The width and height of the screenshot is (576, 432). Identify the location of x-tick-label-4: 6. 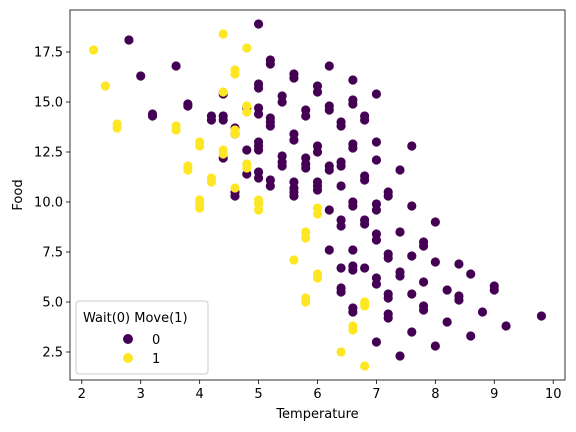
(317, 394).